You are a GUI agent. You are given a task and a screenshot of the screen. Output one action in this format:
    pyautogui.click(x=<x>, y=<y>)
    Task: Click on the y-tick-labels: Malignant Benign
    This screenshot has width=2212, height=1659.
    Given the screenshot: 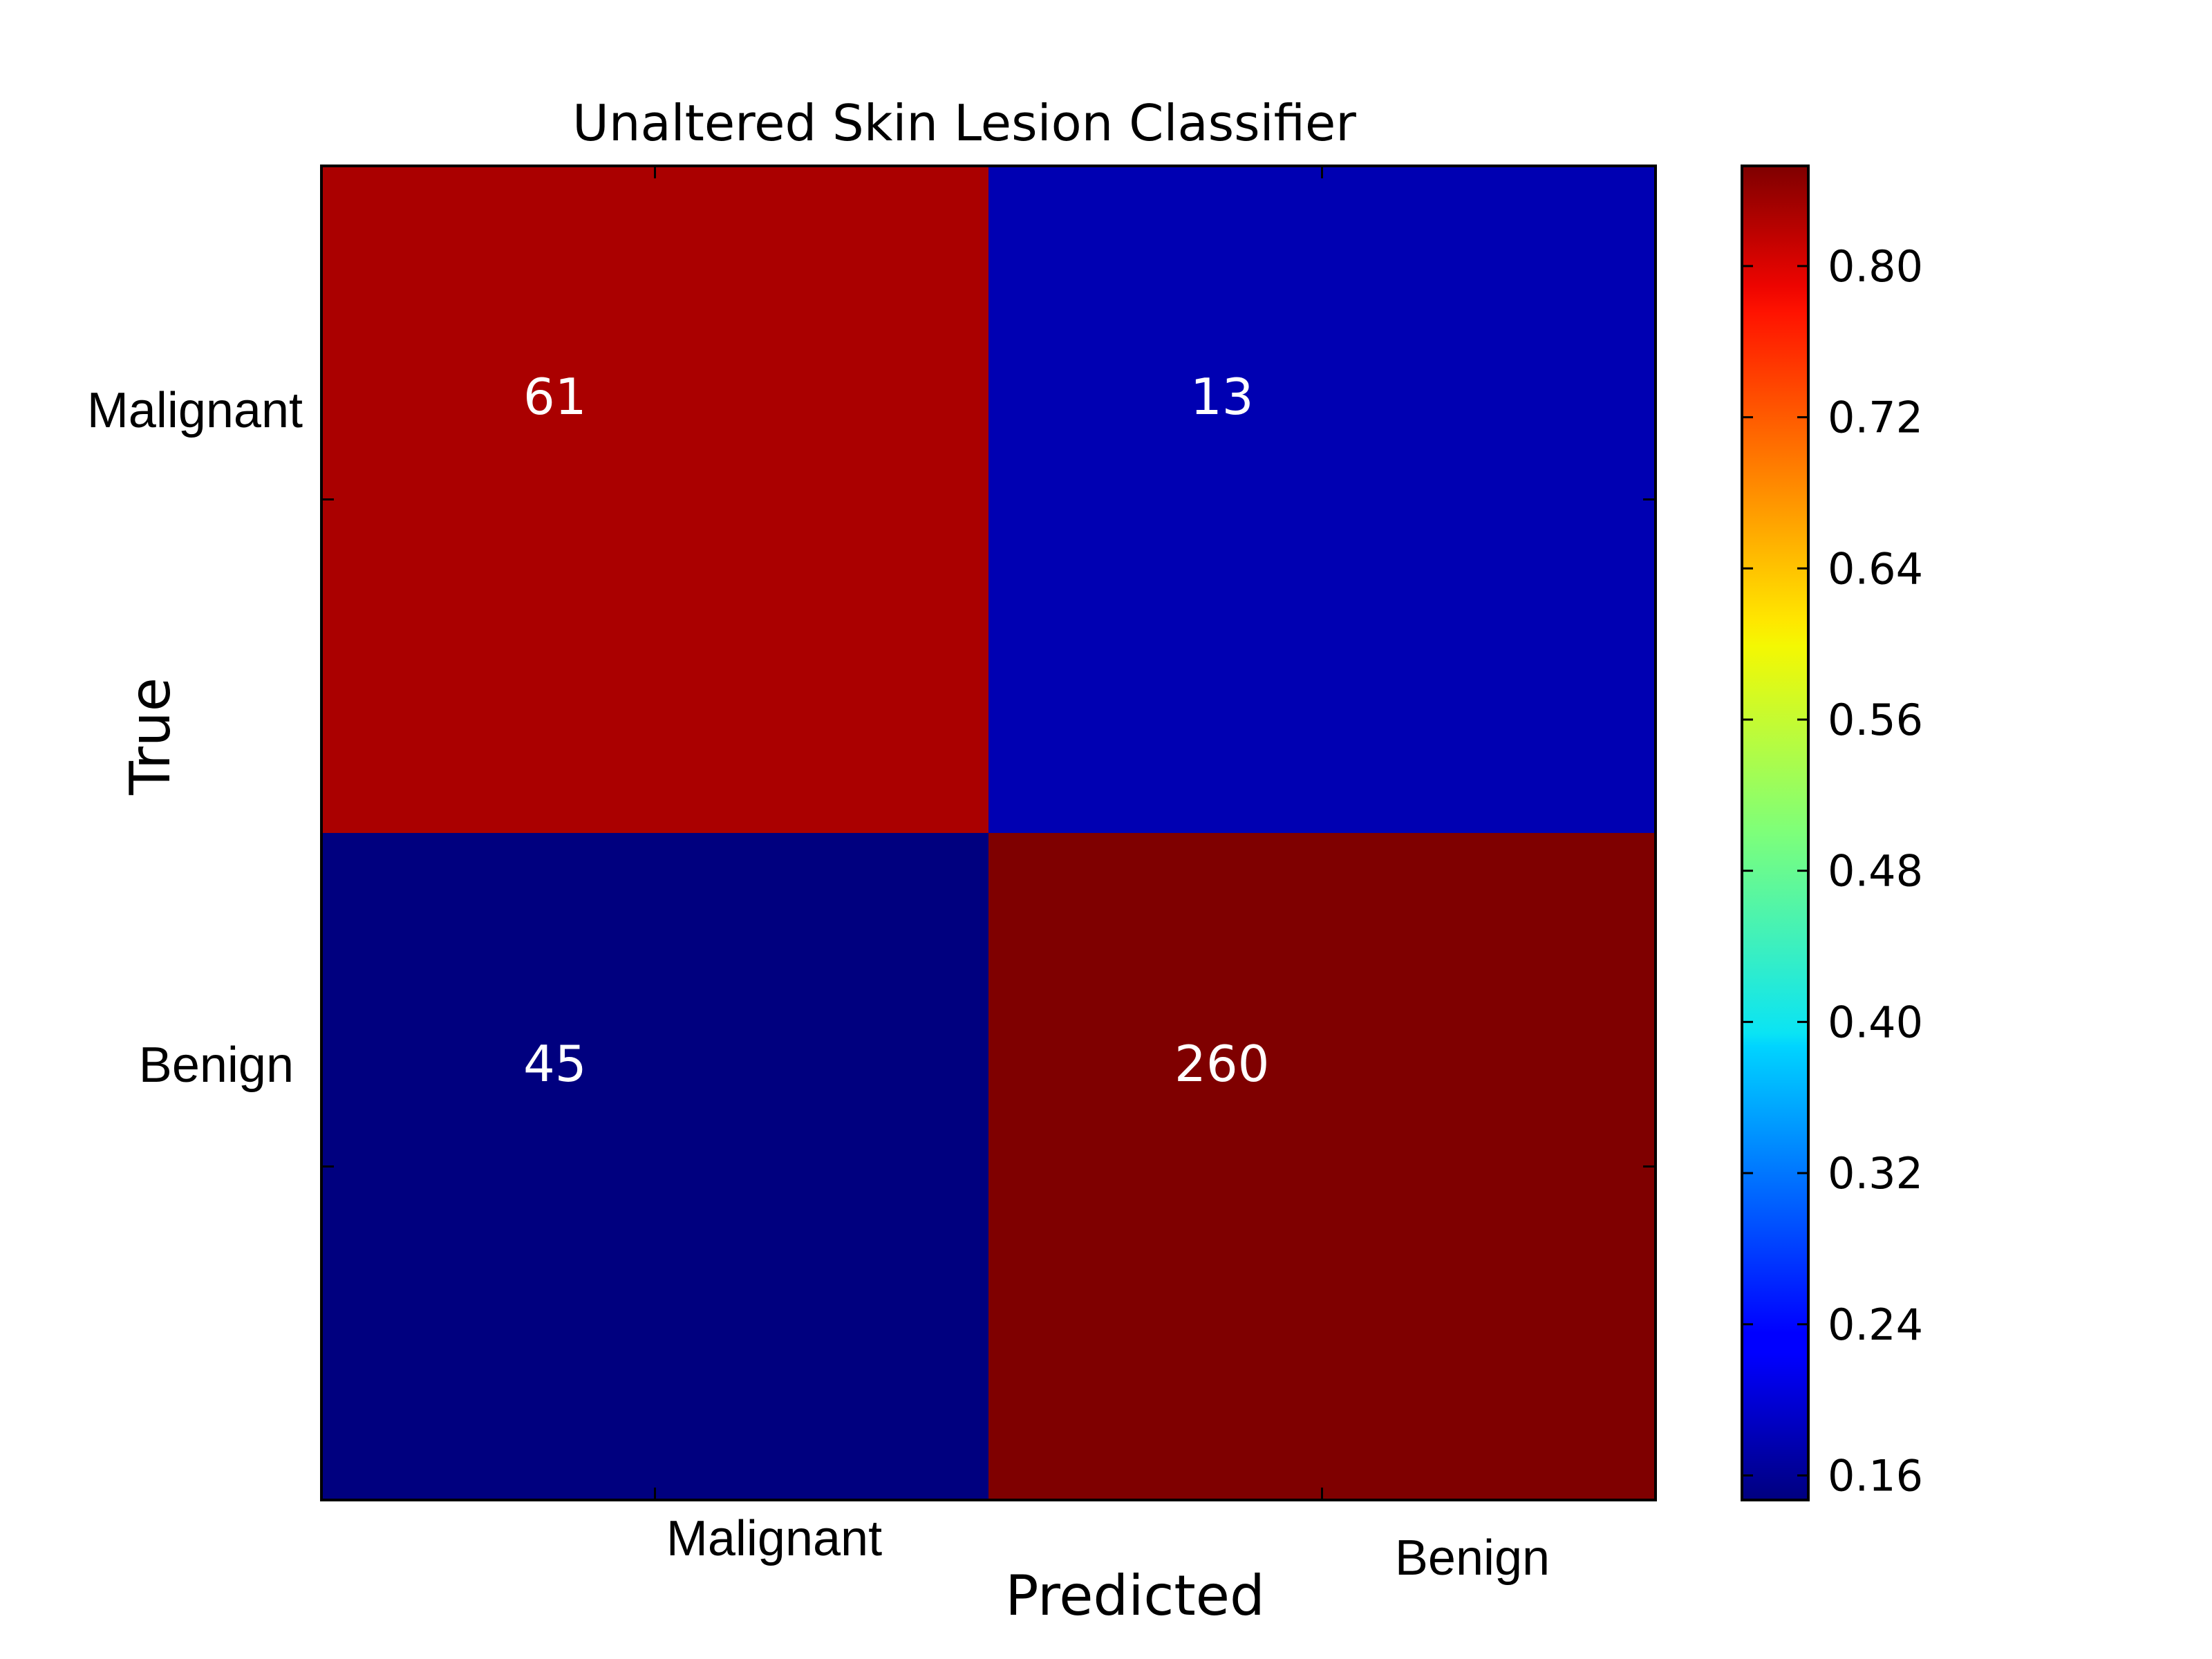 What is the action you would take?
    pyautogui.click(x=195, y=738)
    